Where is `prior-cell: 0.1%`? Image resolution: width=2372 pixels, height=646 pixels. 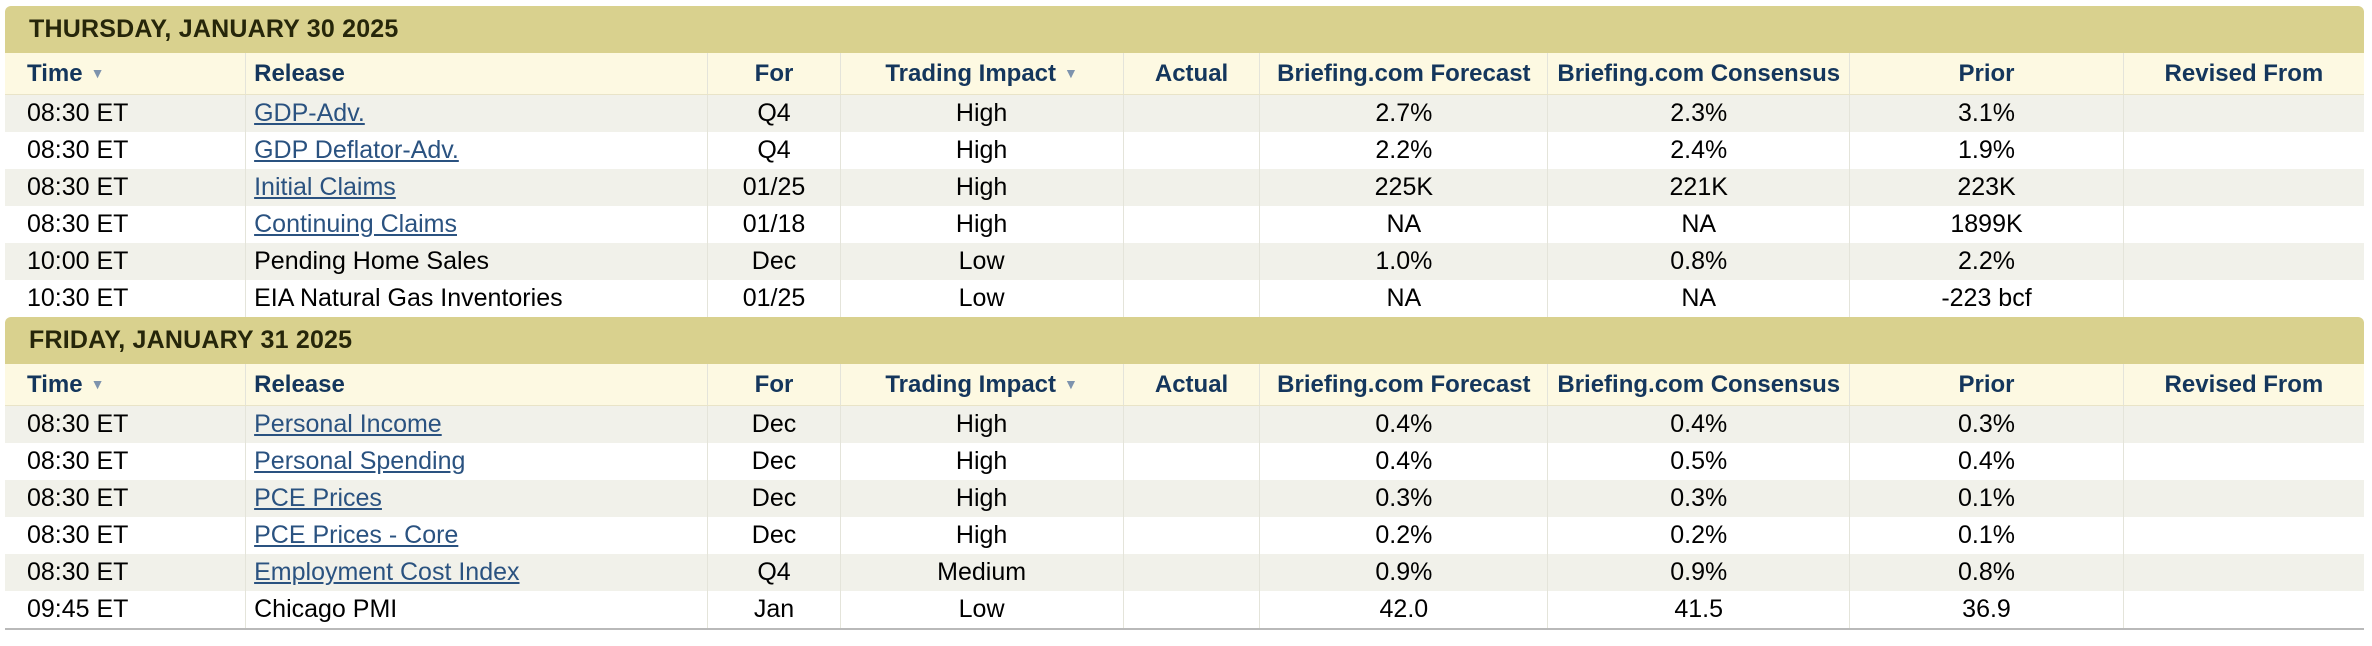 prior-cell: 0.1% is located at coordinates (1986, 535).